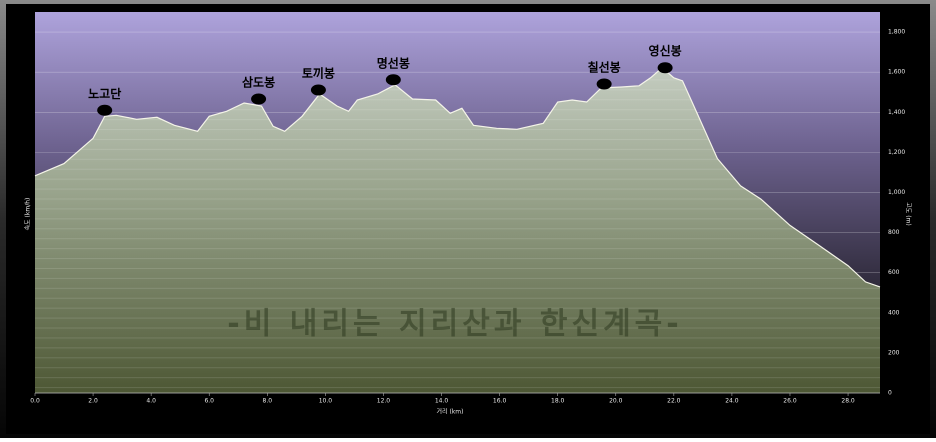 Image resolution: width=936 pixels, height=442 pixels. What do you see at coordinates (616, 401) in the screenshot?
I see `x-tick-label: 20.0` at bounding box center [616, 401].